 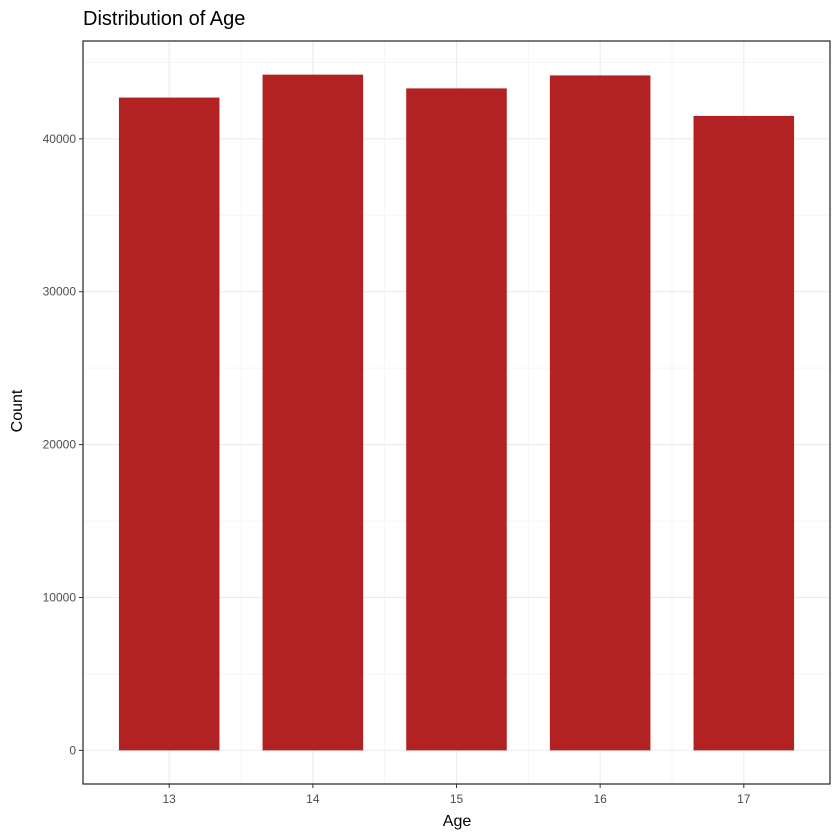 I want to click on y-axis-title: Count, so click(x=17, y=410).